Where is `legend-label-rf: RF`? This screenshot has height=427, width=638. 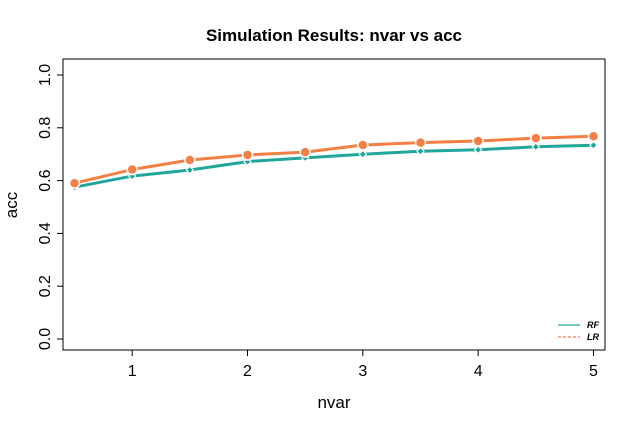 legend-label-rf: RF is located at coordinates (593, 325).